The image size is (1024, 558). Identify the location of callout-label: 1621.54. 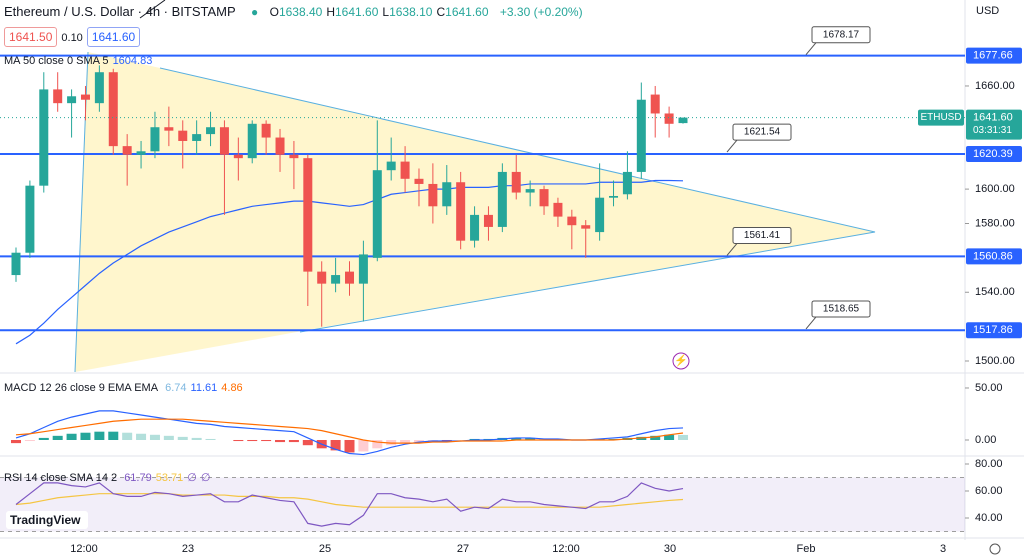
(762, 132).